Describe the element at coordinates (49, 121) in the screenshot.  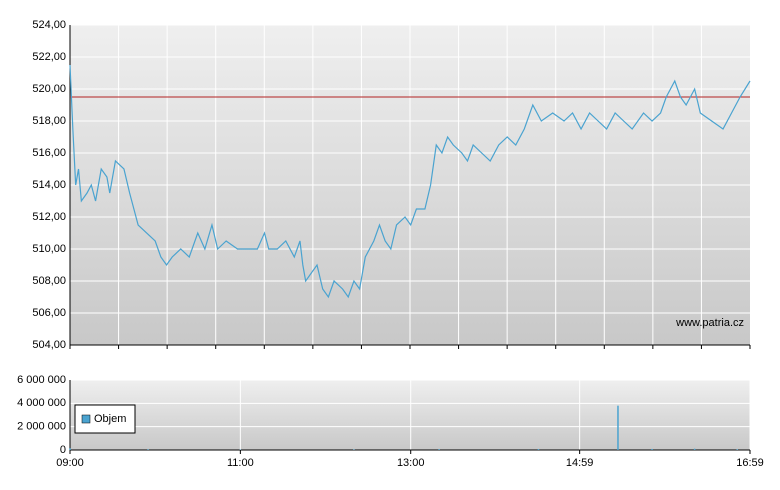
I see `y-tick-label: 518,00` at that location.